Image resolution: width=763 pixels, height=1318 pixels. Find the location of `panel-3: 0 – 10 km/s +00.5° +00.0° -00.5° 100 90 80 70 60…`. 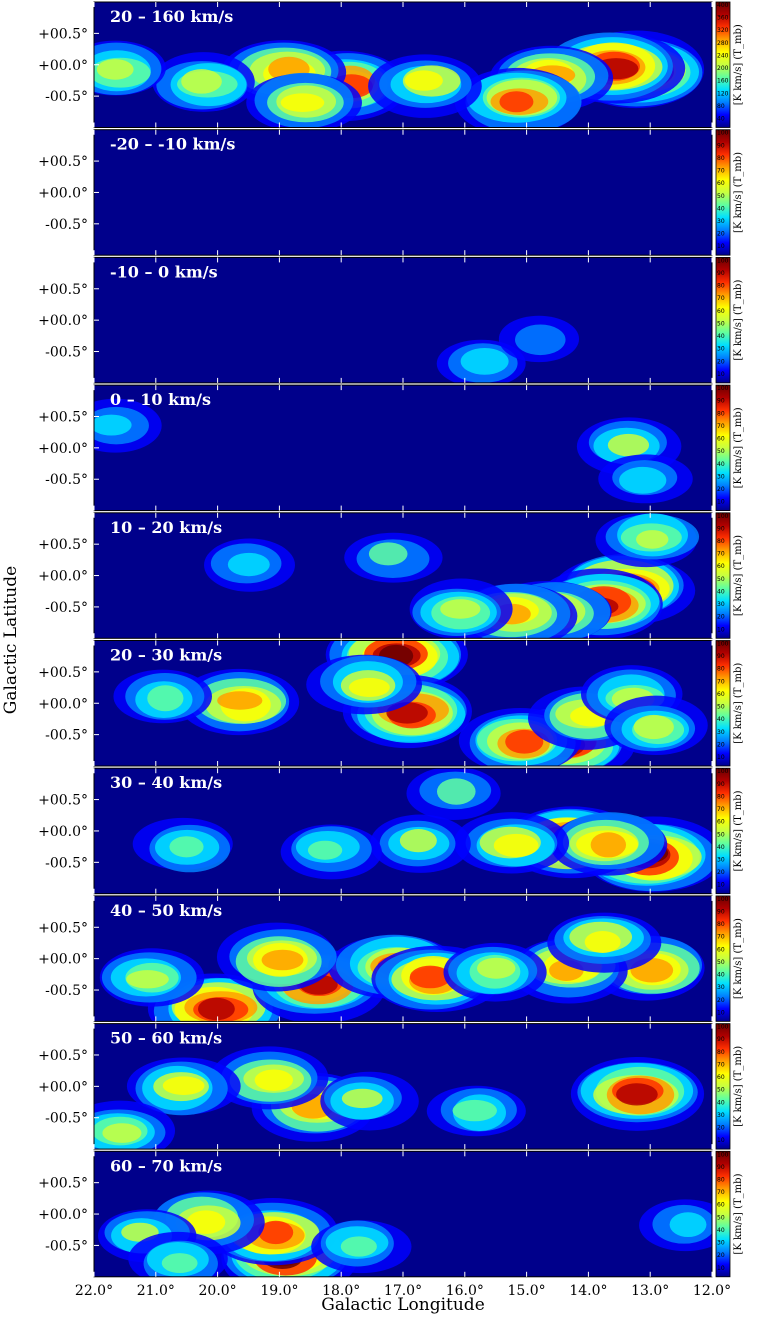

panel-3: 0 – 10 km/s +00.5° +00.0° -00.5° 100 90 80 70 60… is located at coordinates (391, 448).